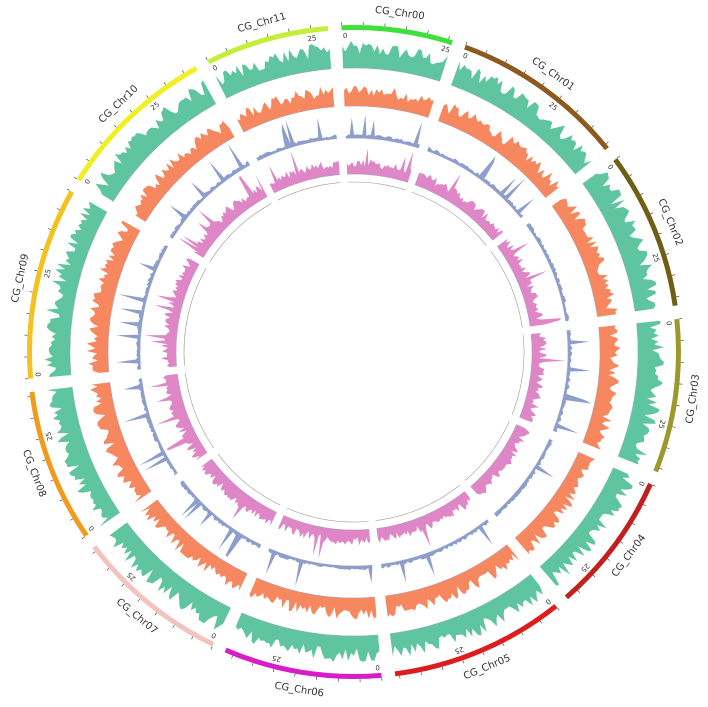 Image resolution: width=708 pixels, height=707 pixels. Describe the element at coordinates (388, 101) in the screenshot. I see `track2-chr00` at that location.